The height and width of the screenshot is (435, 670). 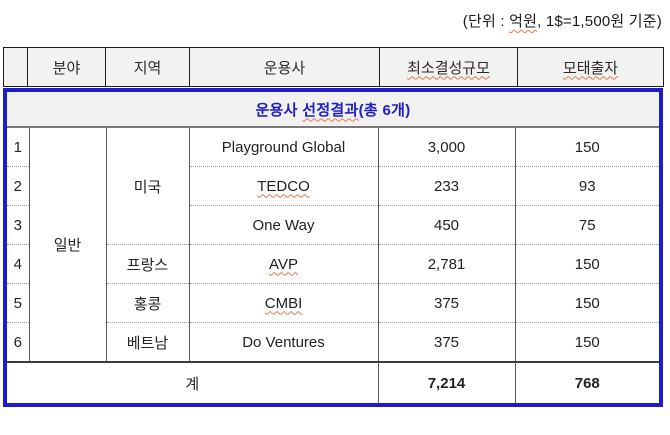 I want to click on cell-investment: 75, so click(x=586, y=225).